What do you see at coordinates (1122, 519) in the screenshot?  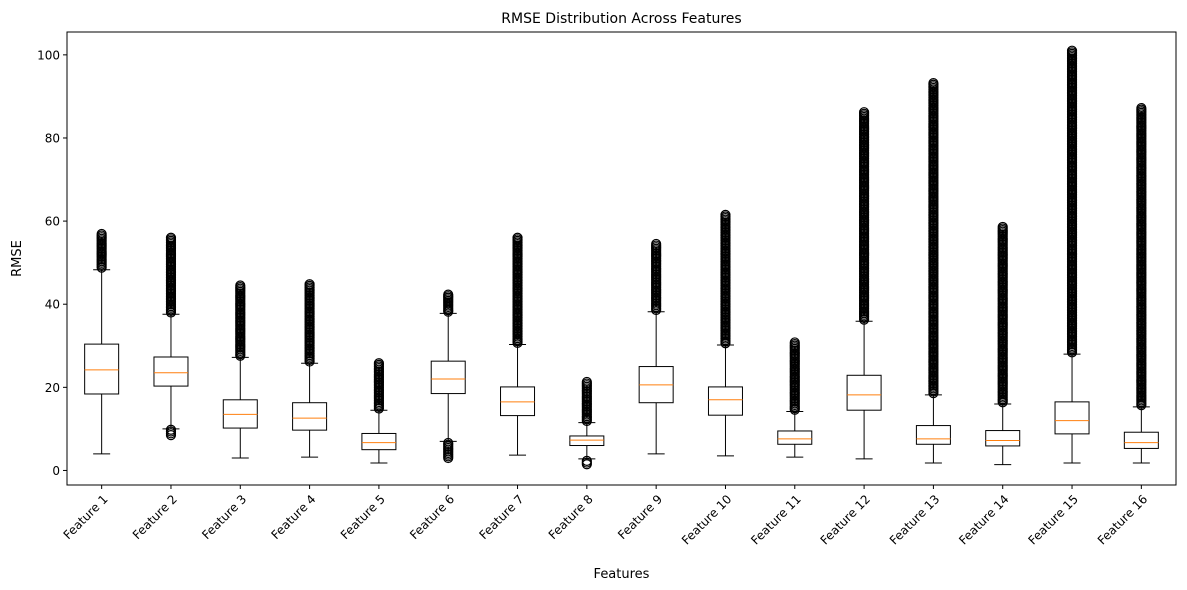 I see `x-tick-label: Feature 16` at bounding box center [1122, 519].